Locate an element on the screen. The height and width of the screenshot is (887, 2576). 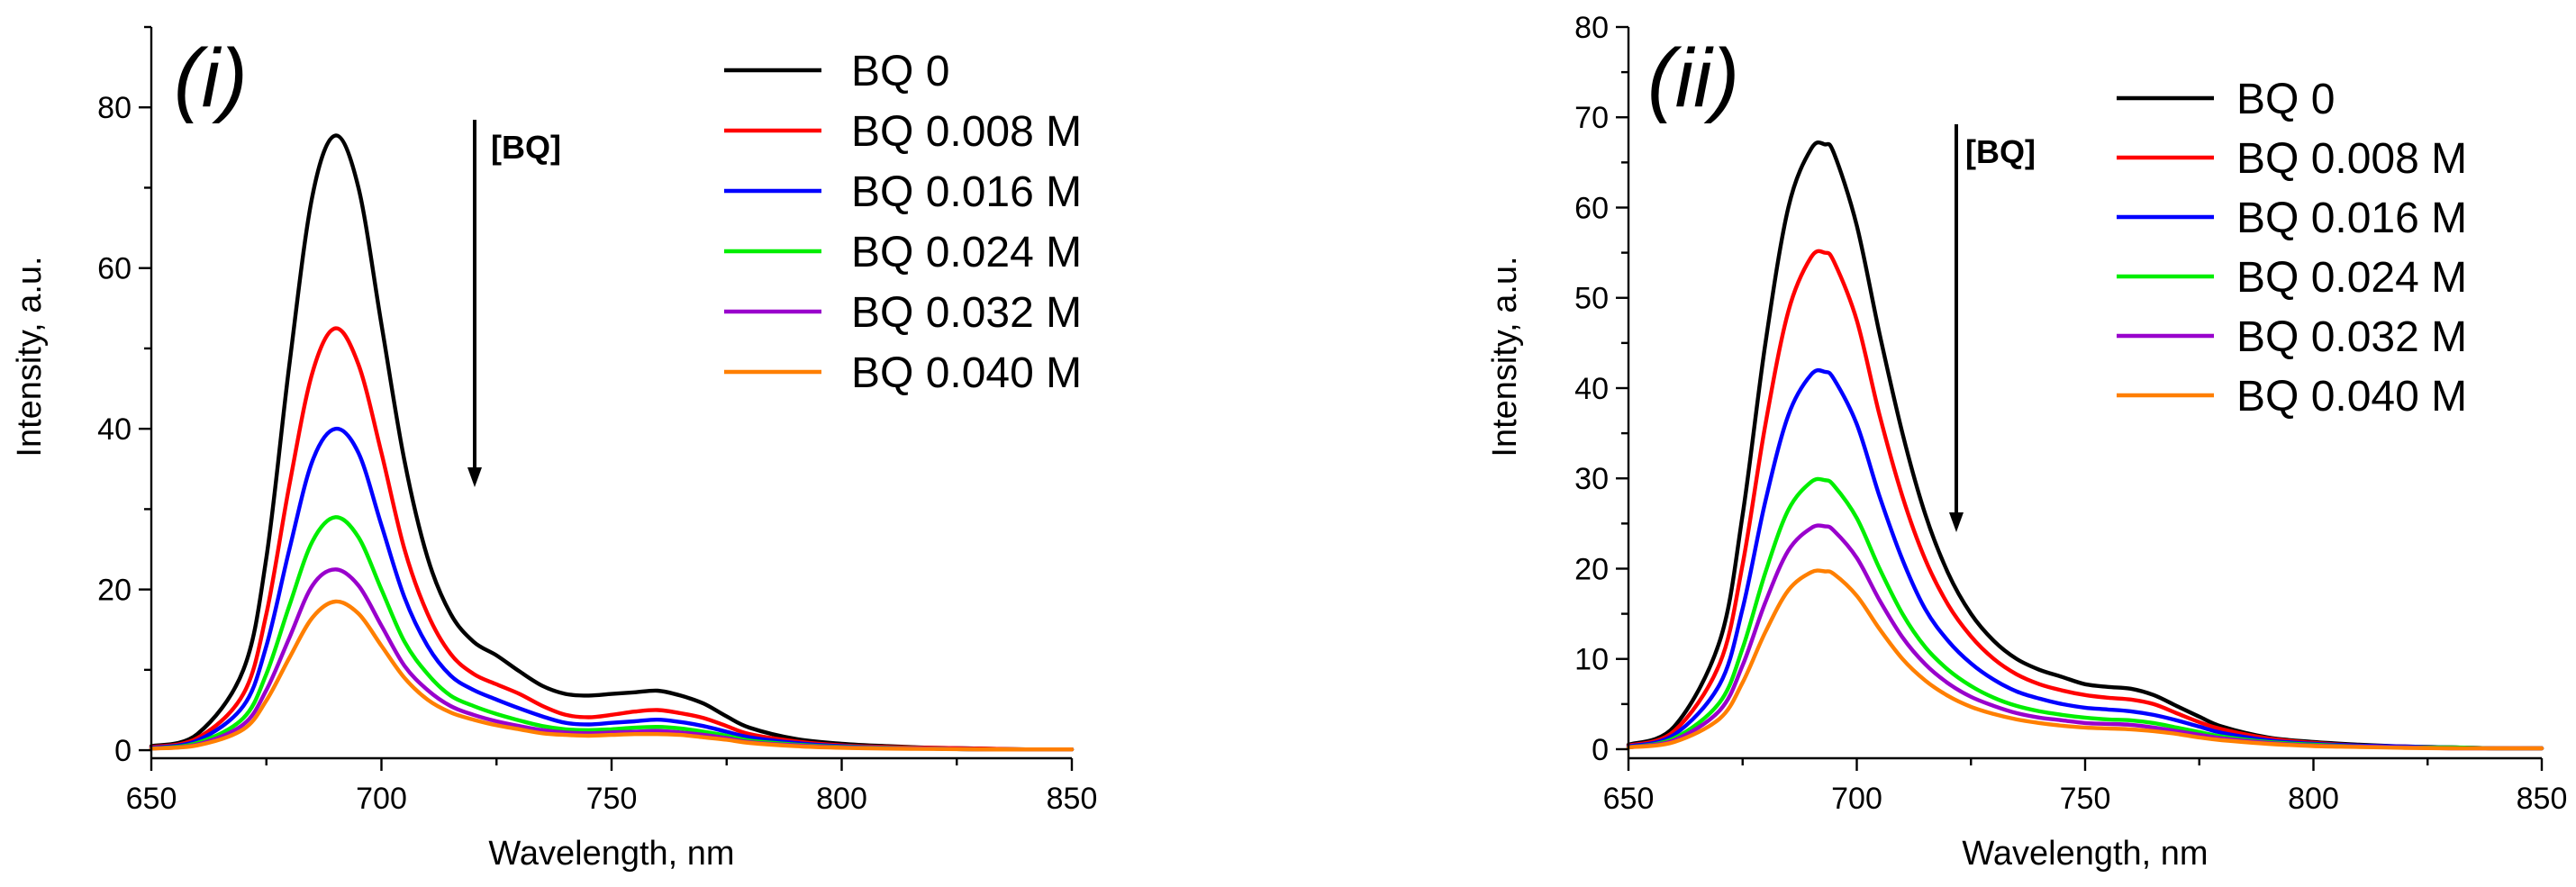
y-tick-label: 30 is located at coordinates (1591, 479).